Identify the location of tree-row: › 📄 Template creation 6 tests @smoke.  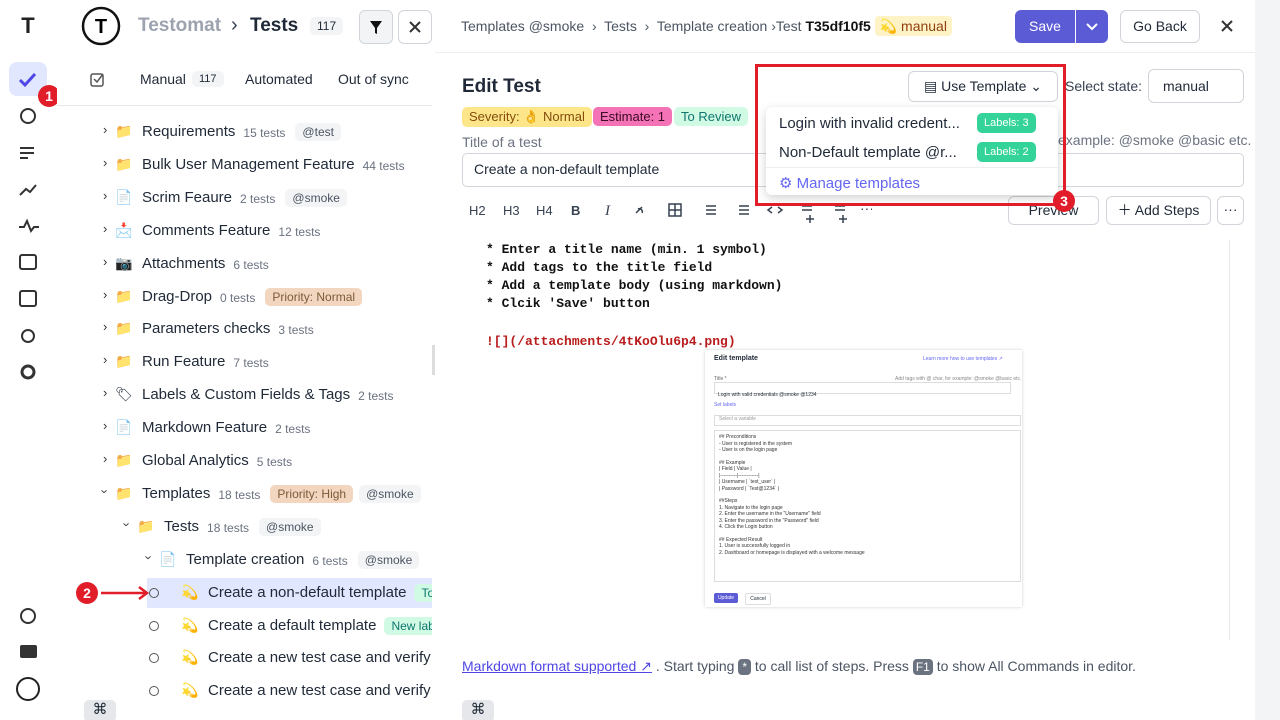
(244, 561).